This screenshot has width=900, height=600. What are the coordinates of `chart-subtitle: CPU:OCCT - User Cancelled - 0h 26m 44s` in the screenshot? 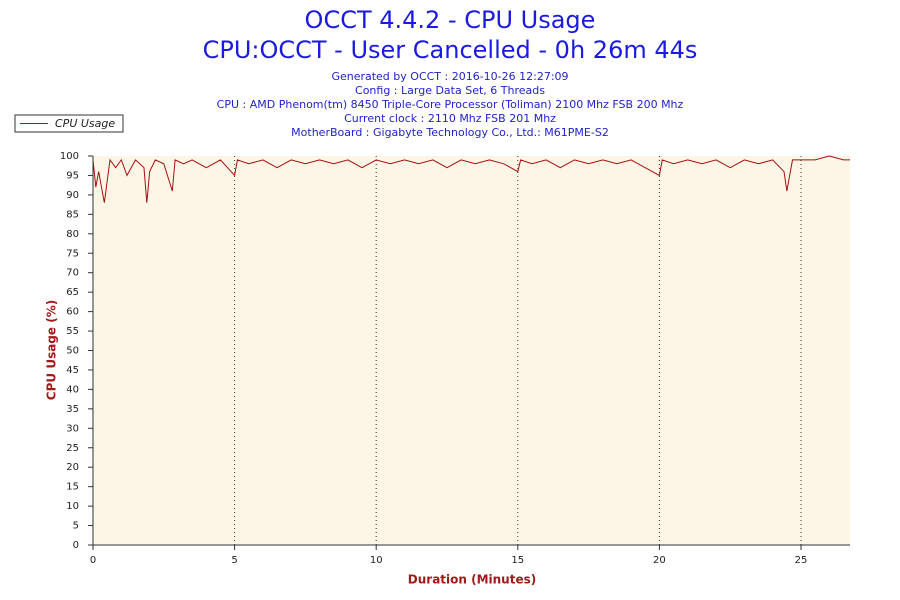 It's located at (450, 50).